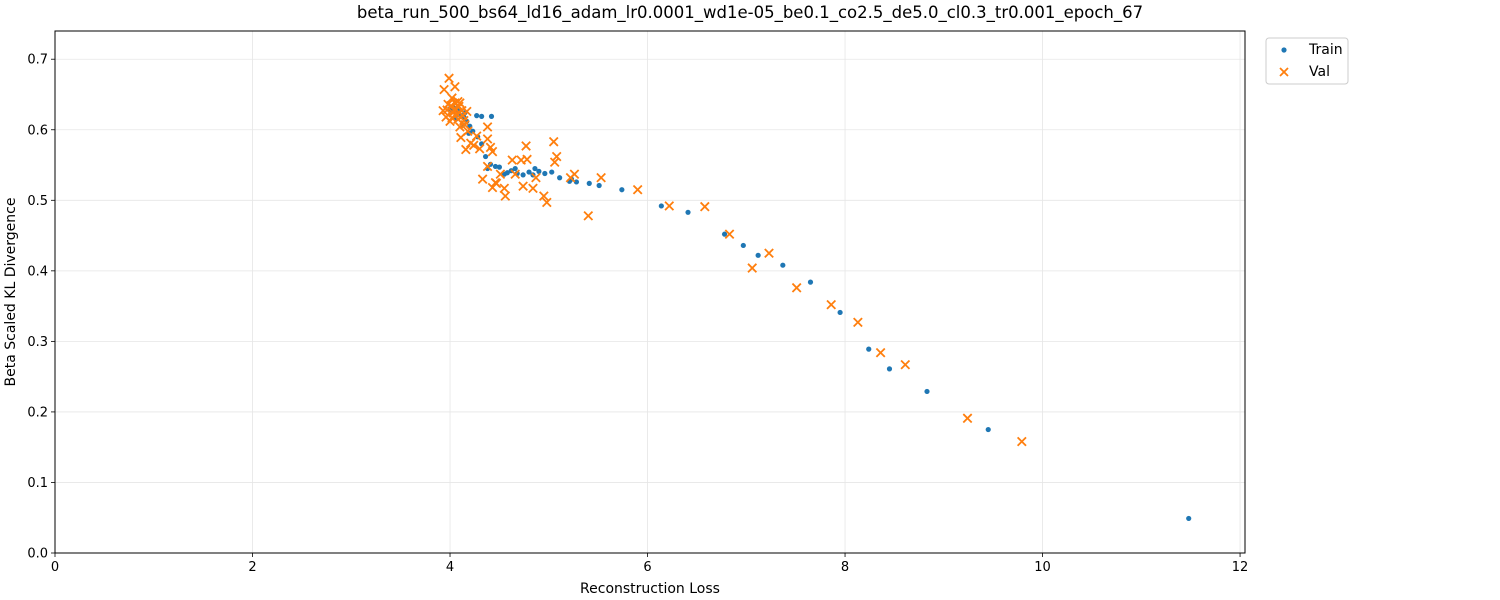 The width and height of the screenshot is (1500, 600). I want to click on y-tick-label: 0.1, so click(37, 483).